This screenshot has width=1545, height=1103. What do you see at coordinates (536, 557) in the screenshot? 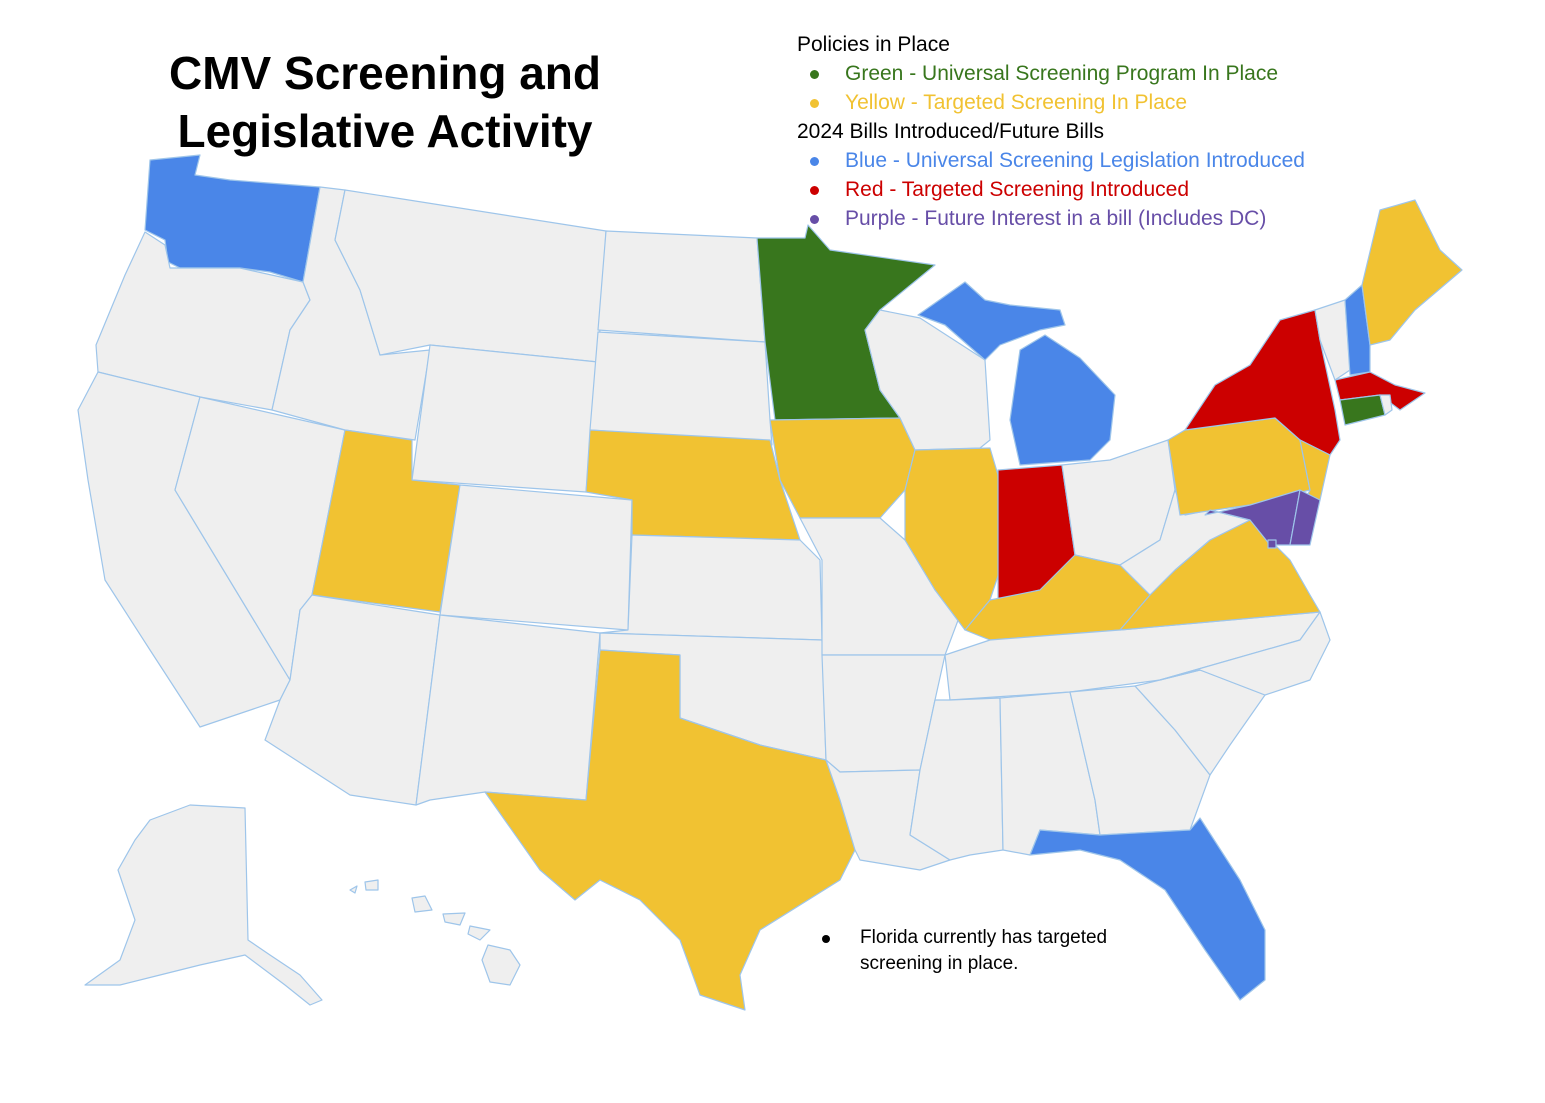
I see `state-co` at bounding box center [536, 557].